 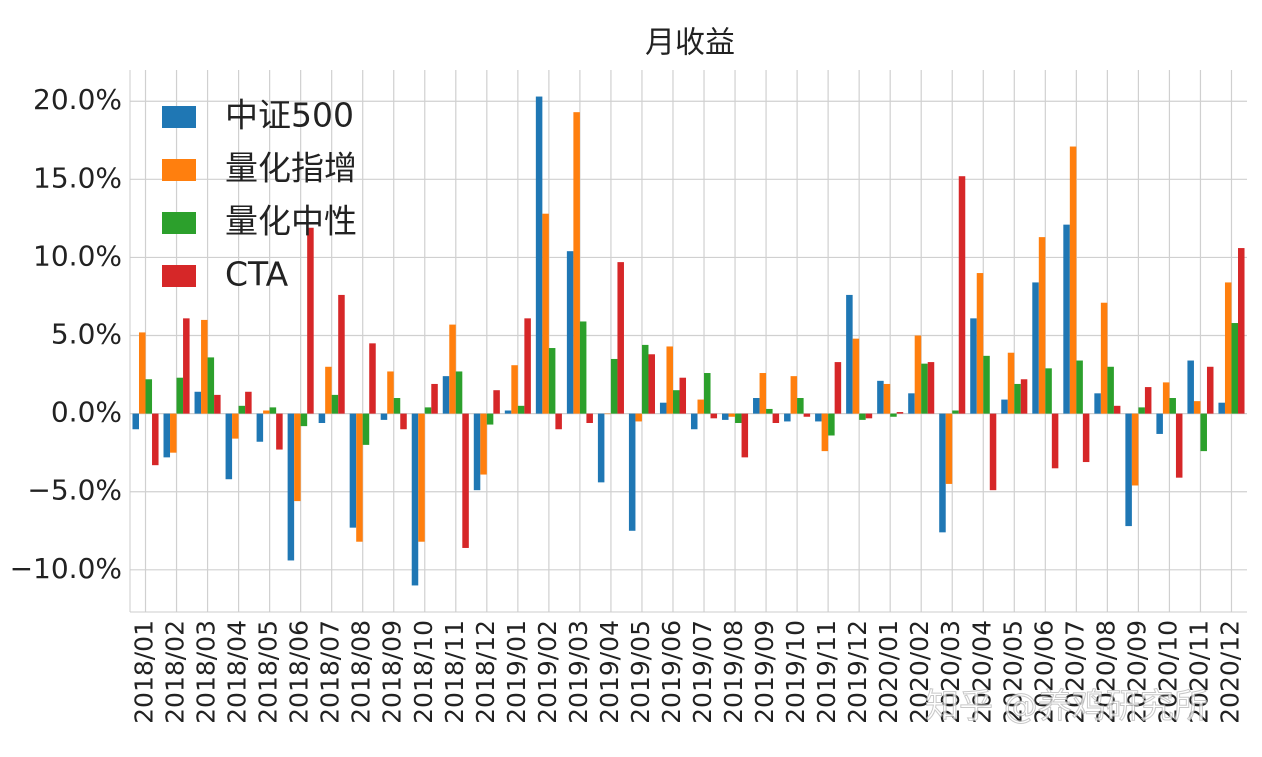 I want to click on legend-label: CTA, so click(x=257, y=274).